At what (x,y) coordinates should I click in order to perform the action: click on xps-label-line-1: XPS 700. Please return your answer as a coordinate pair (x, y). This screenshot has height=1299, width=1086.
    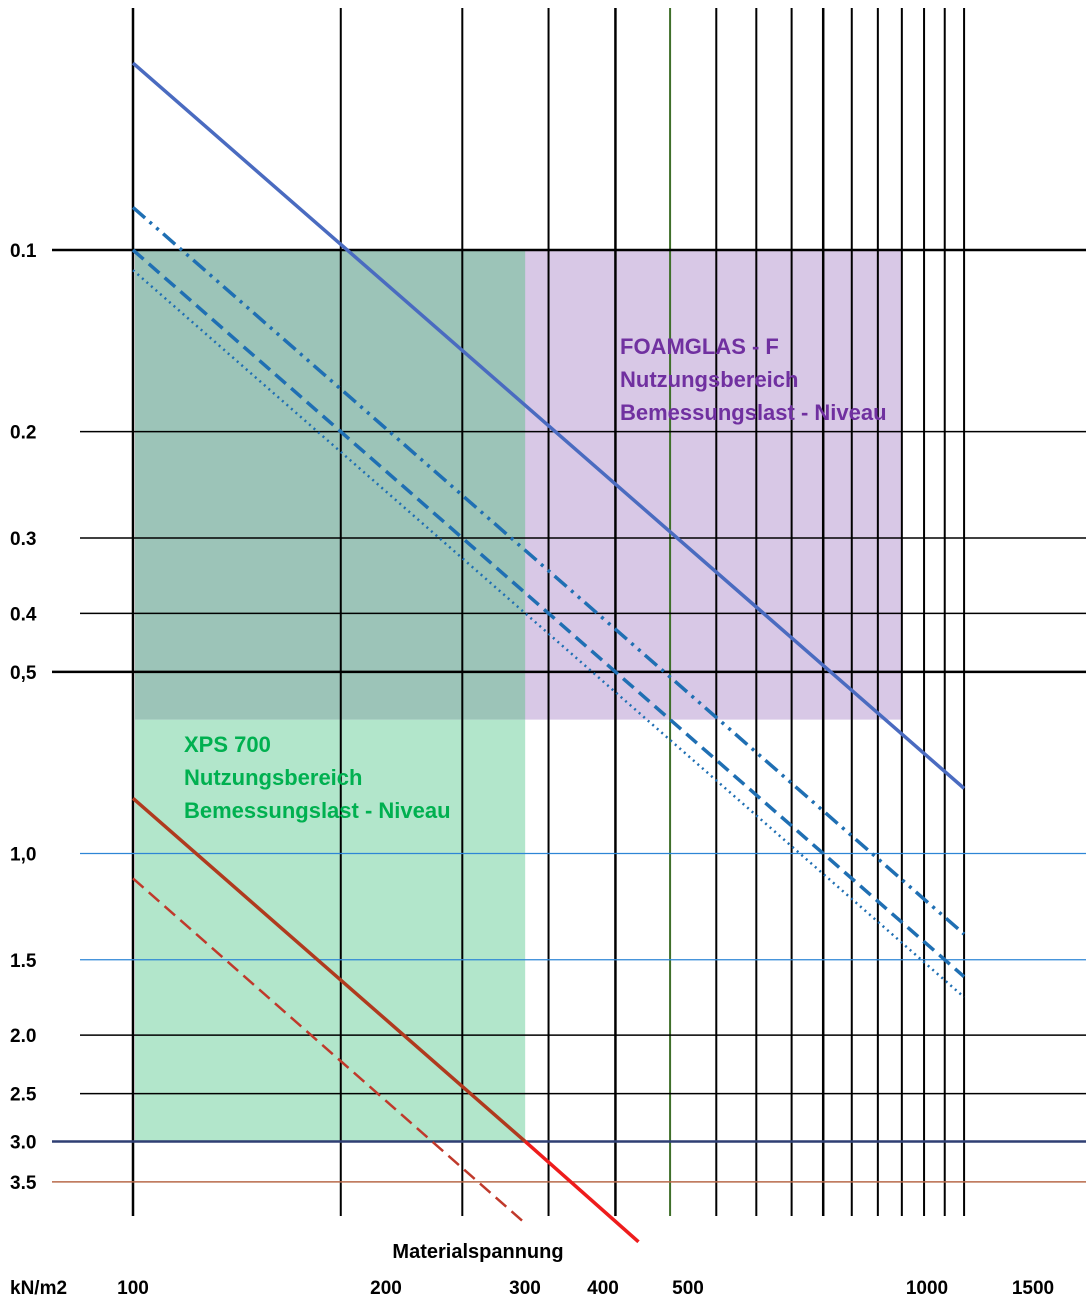
    Looking at the image, I should click on (227, 744).